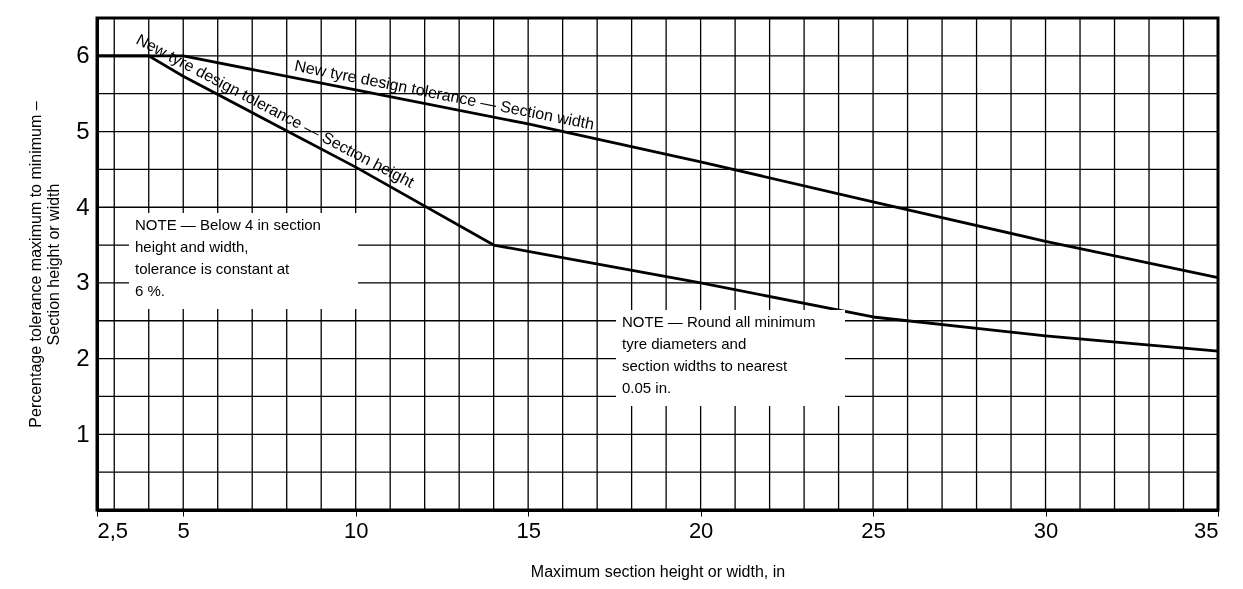  What do you see at coordinates (658, 571) in the screenshot?
I see `x-axis-title: Maximum section height or width, in` at bounding box center [658, 571].